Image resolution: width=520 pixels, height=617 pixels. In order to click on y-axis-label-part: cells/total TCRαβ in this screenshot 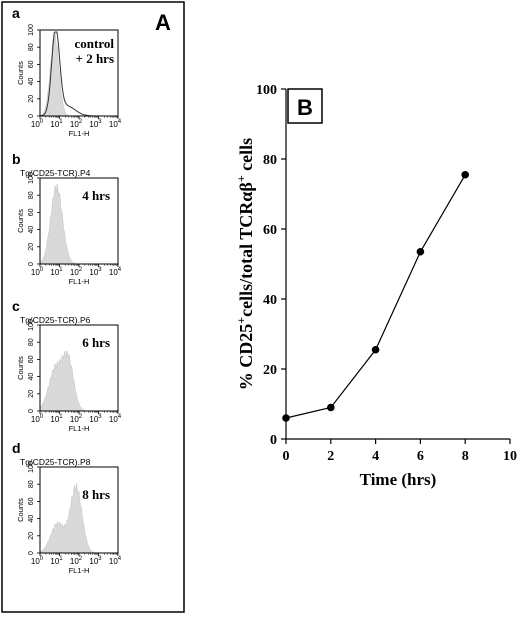, I will do `click(246, 249)`.